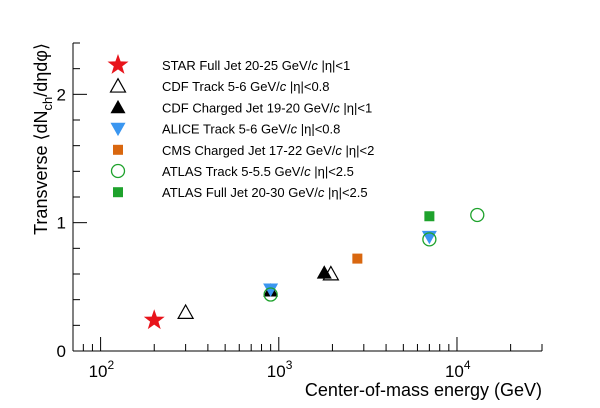  I want to click on y-tick-label: 1, so click(61, 223).